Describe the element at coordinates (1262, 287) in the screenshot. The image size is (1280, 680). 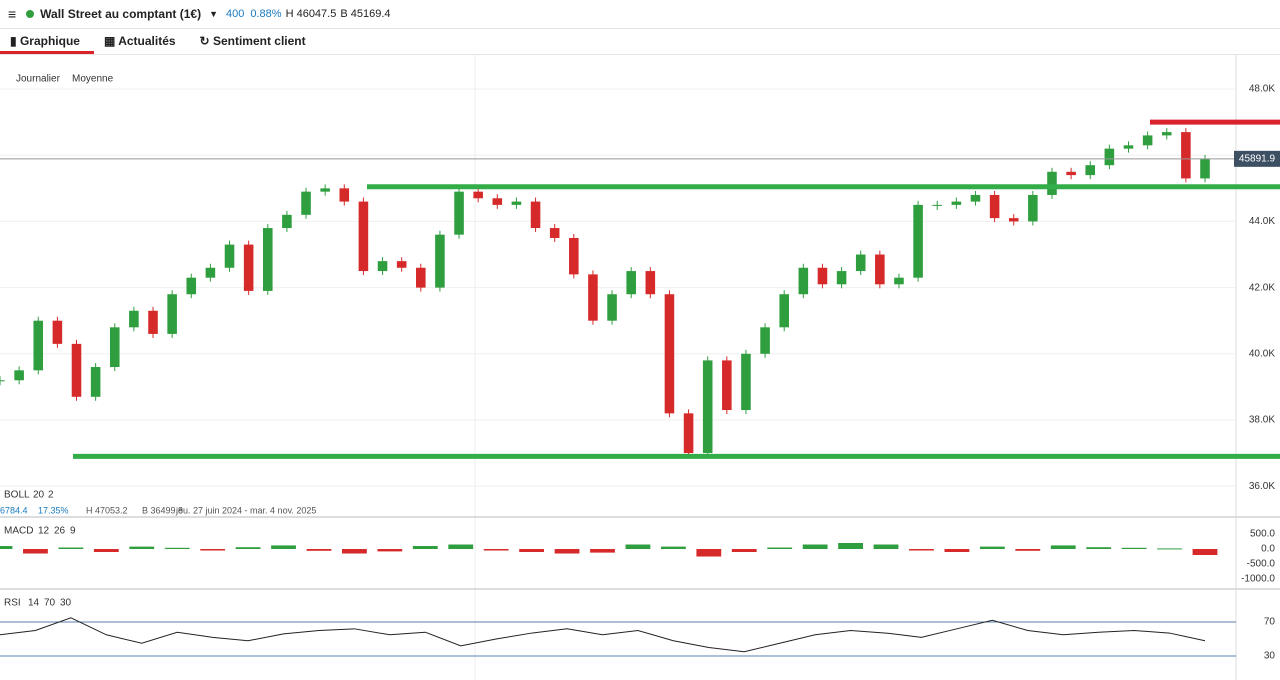
I see `y-tick-label: 42.0K` at that location.